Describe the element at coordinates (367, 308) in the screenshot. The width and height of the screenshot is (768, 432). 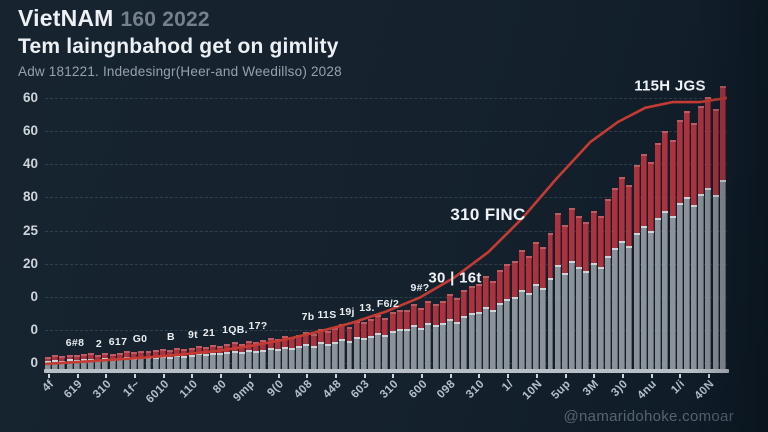
I see `bar-value-label: 13.` at that location.